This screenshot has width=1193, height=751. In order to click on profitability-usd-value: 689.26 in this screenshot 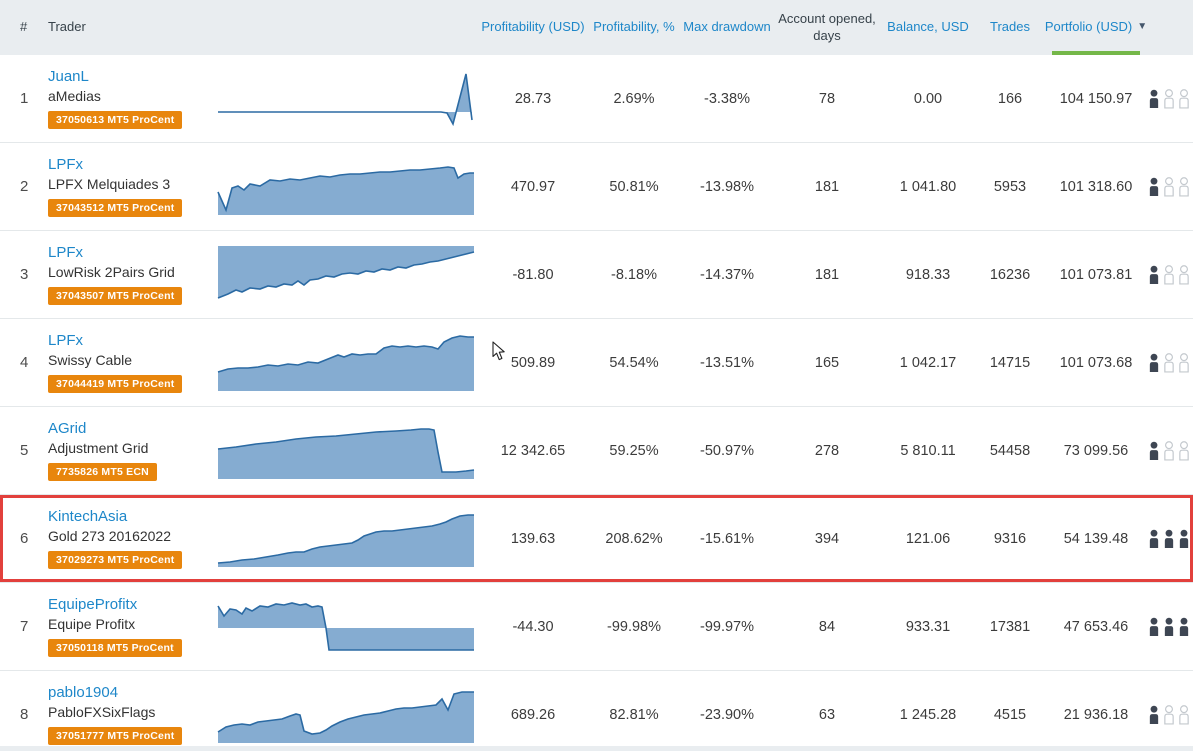, I will do `click(533, 714)`.